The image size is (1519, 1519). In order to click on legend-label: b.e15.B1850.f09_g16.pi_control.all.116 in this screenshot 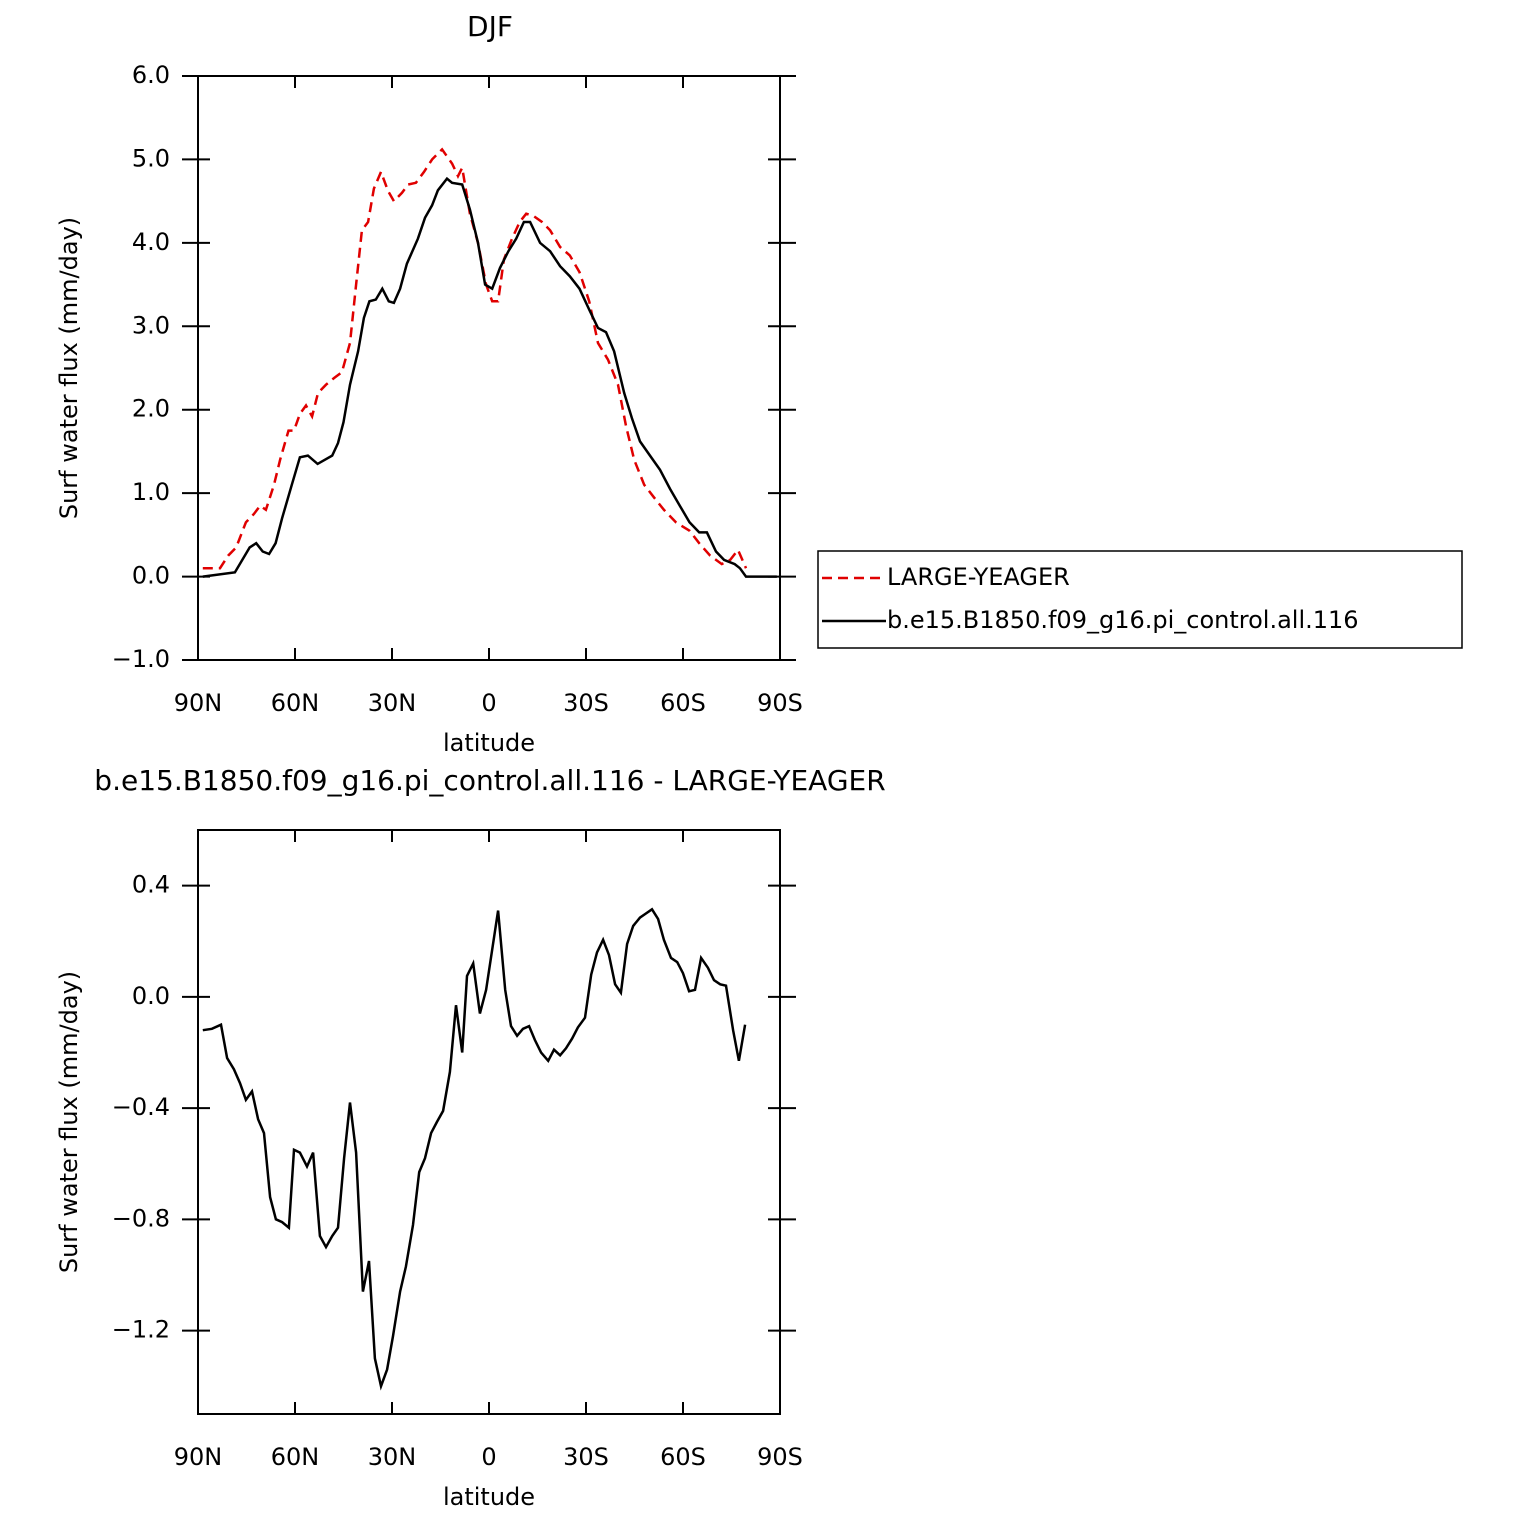, I will do `click(1123, 620)`.